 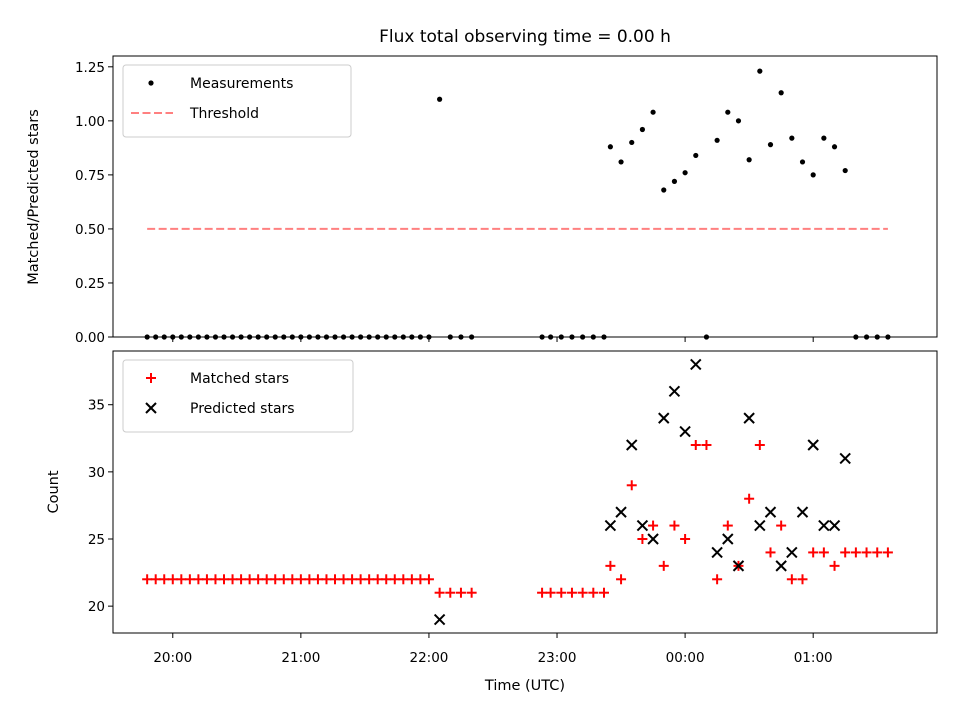 I want to click on legend-x-marker, so click(x=151, y=408).